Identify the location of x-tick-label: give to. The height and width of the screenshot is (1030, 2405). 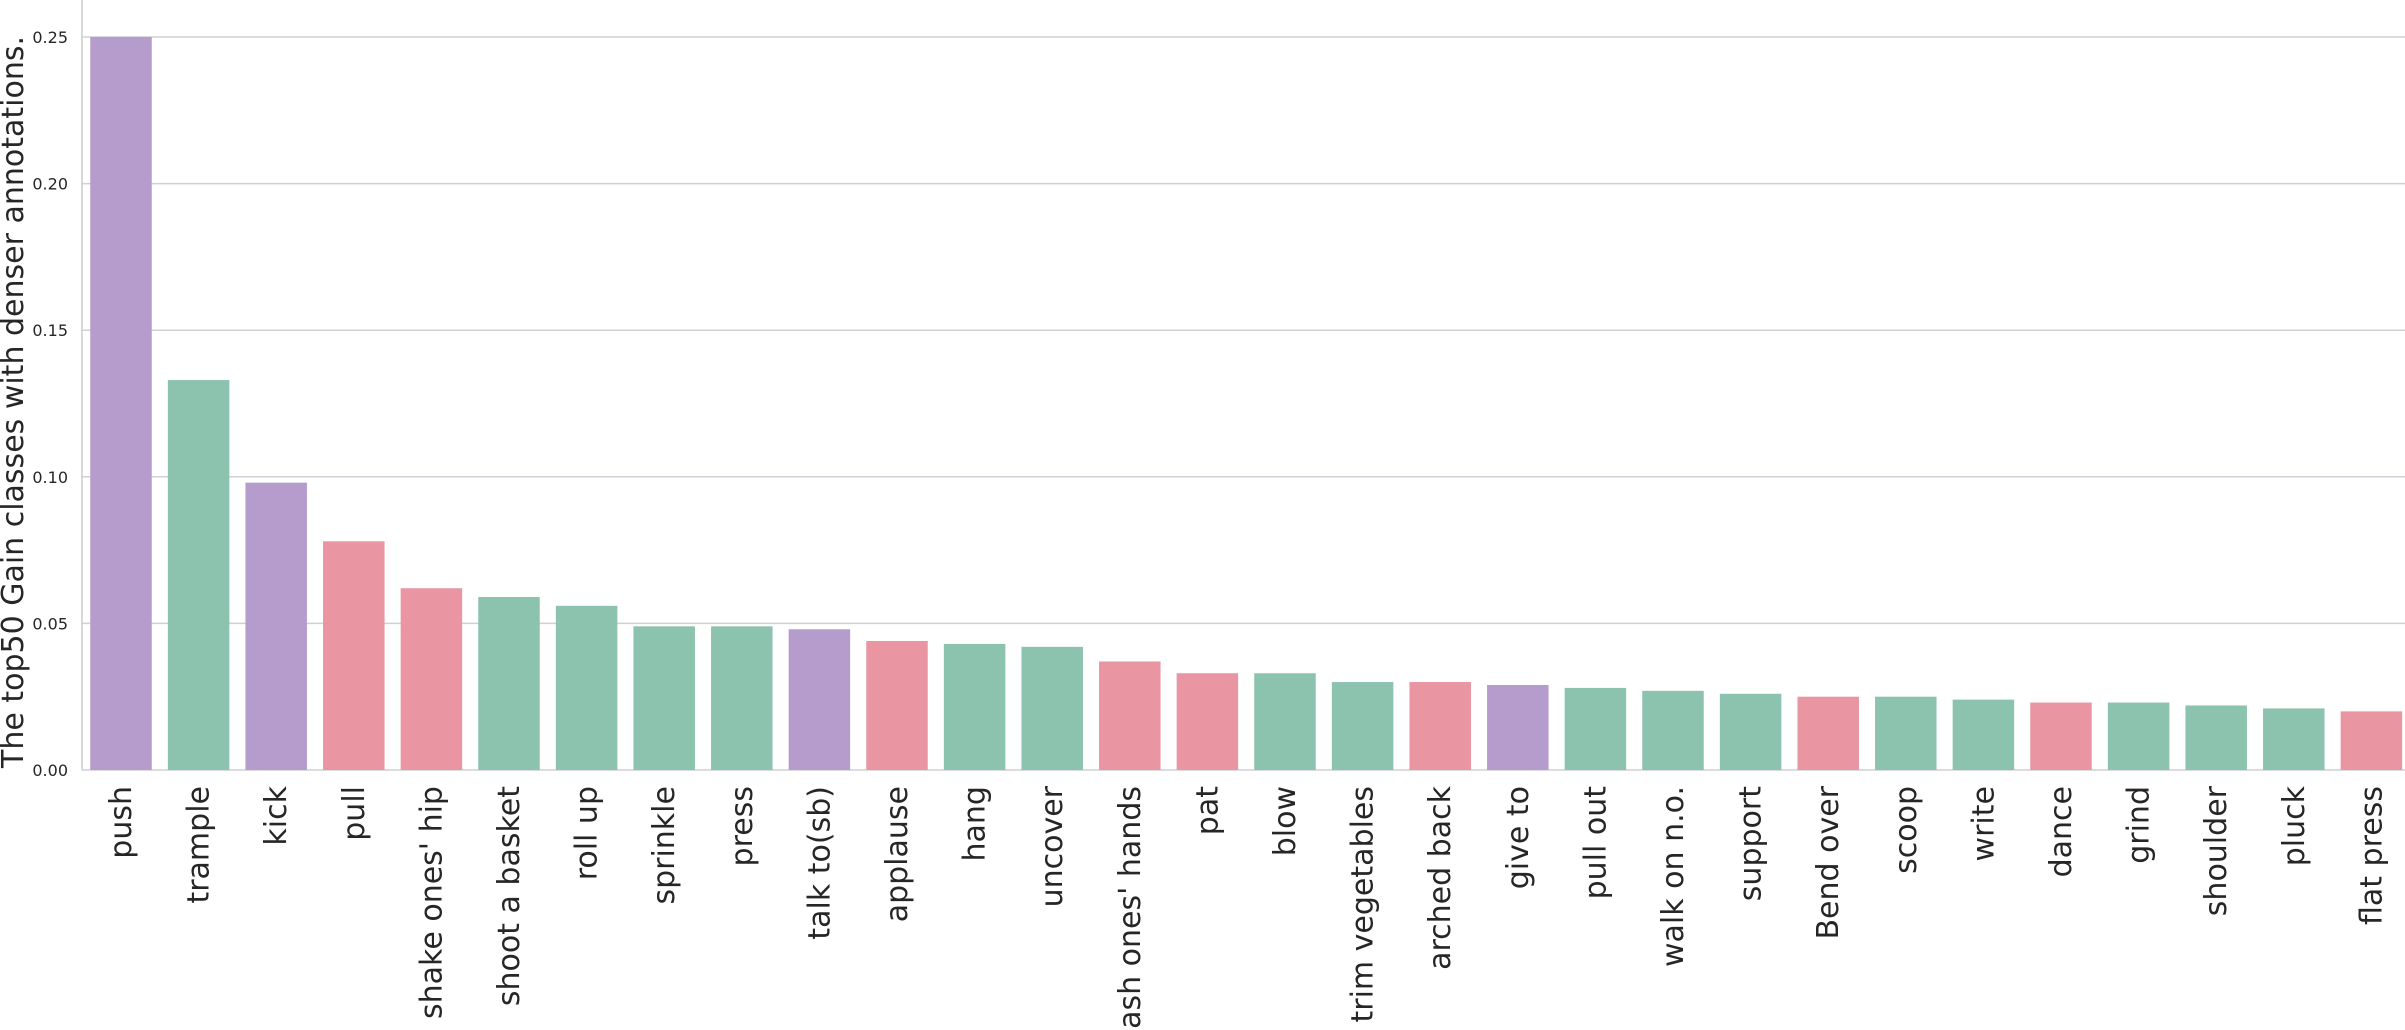
(1518, 837).